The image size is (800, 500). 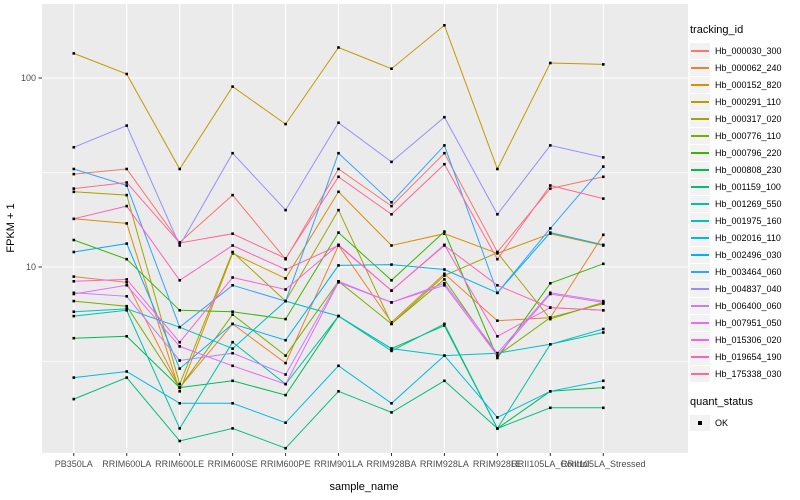 I want to click on x-tick-label-PB350LA: PB350LA, so click(x=74, y=464).